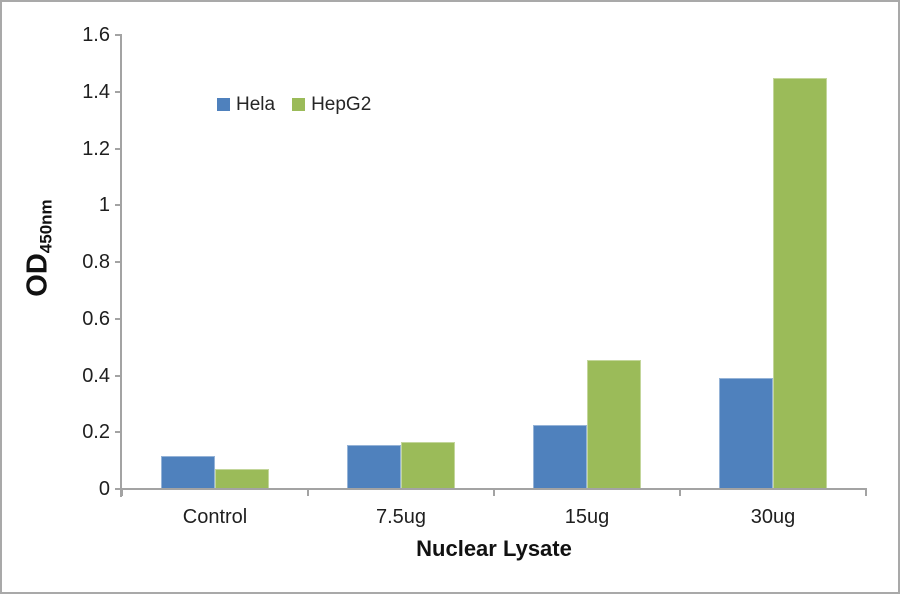  Describe the element at coordinates (96, 375) in the screenshot. I see `y-tick-label: 0.4` at that location.